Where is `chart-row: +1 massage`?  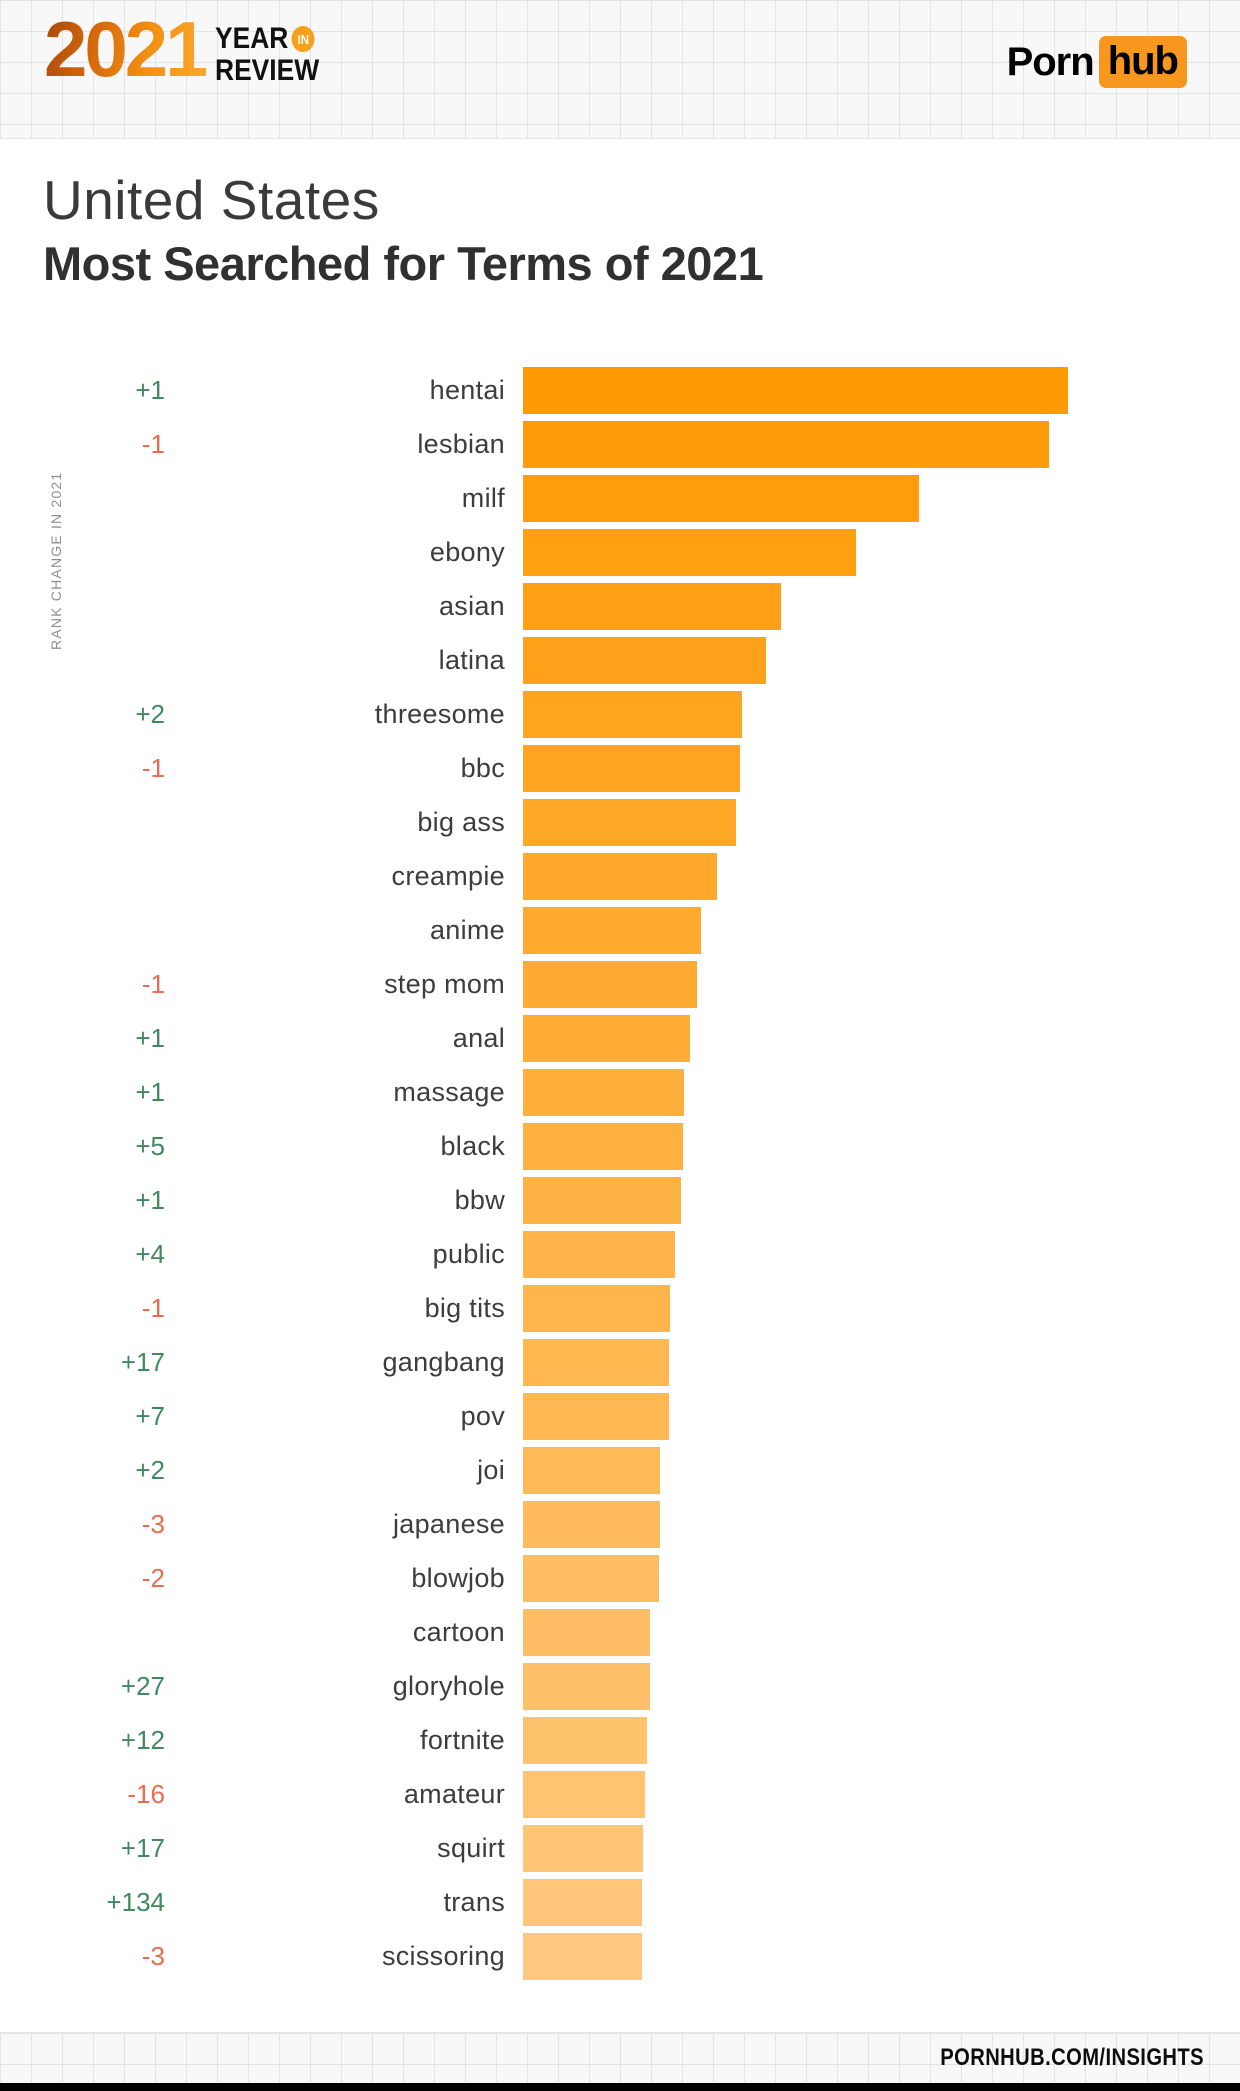
chart-row: +1 massage is located at coordinates (620, 1092).